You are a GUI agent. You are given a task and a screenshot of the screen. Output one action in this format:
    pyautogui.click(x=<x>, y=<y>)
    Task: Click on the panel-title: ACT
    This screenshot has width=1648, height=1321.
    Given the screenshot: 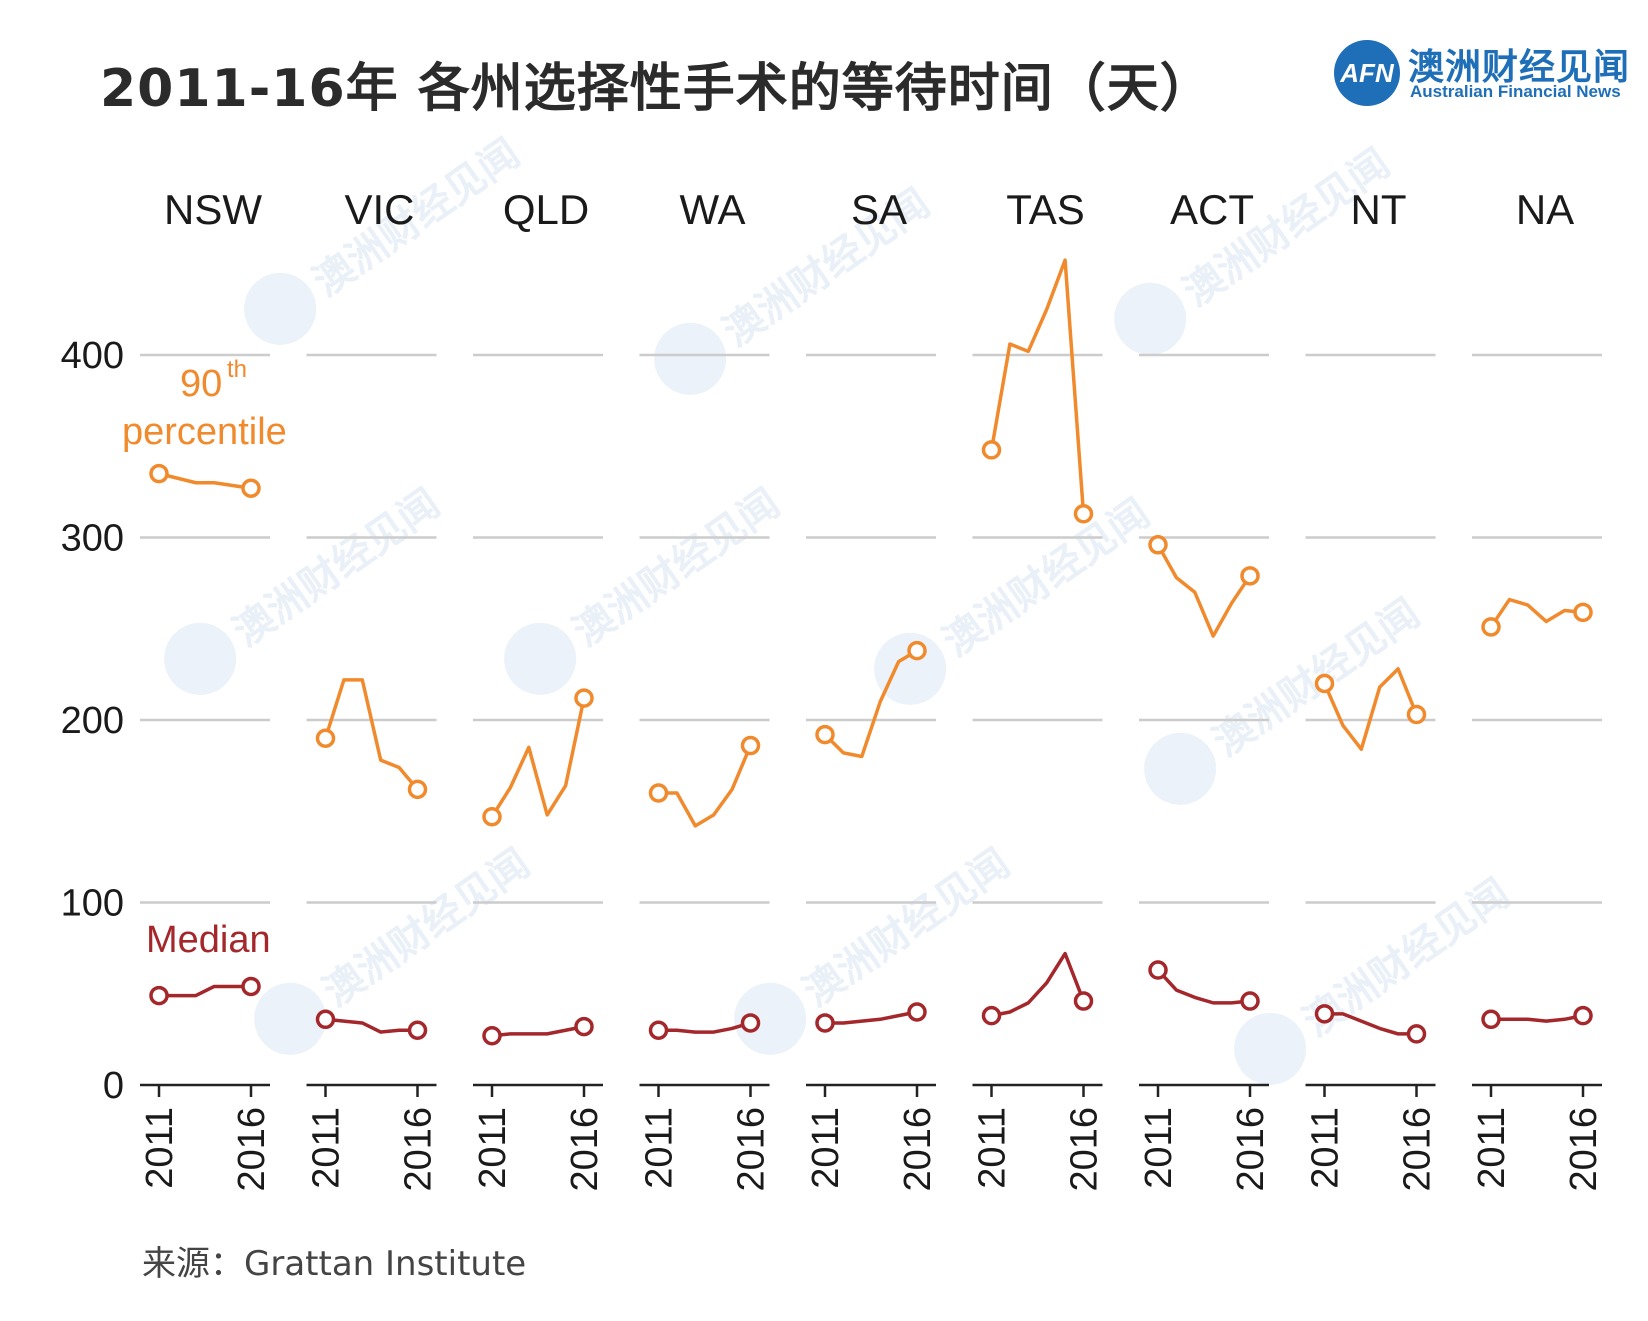 What is the action you would take?
    pyautogui.click(x=1212, y=209)
    